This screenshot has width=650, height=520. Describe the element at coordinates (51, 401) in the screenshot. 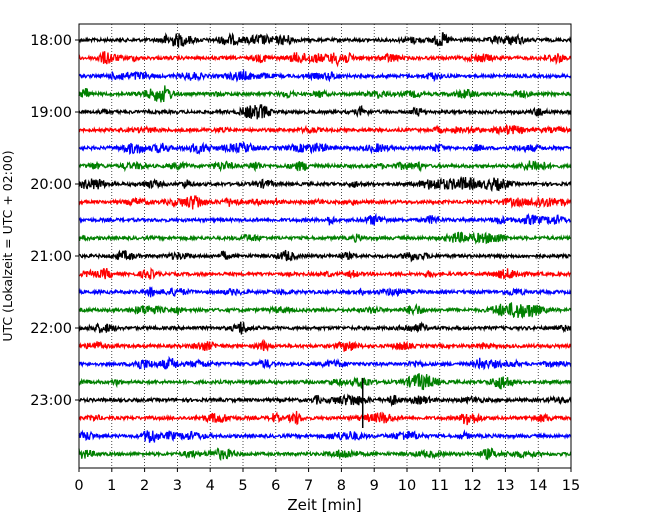

I see `y-tick-label-2300: 23:00` at that location.